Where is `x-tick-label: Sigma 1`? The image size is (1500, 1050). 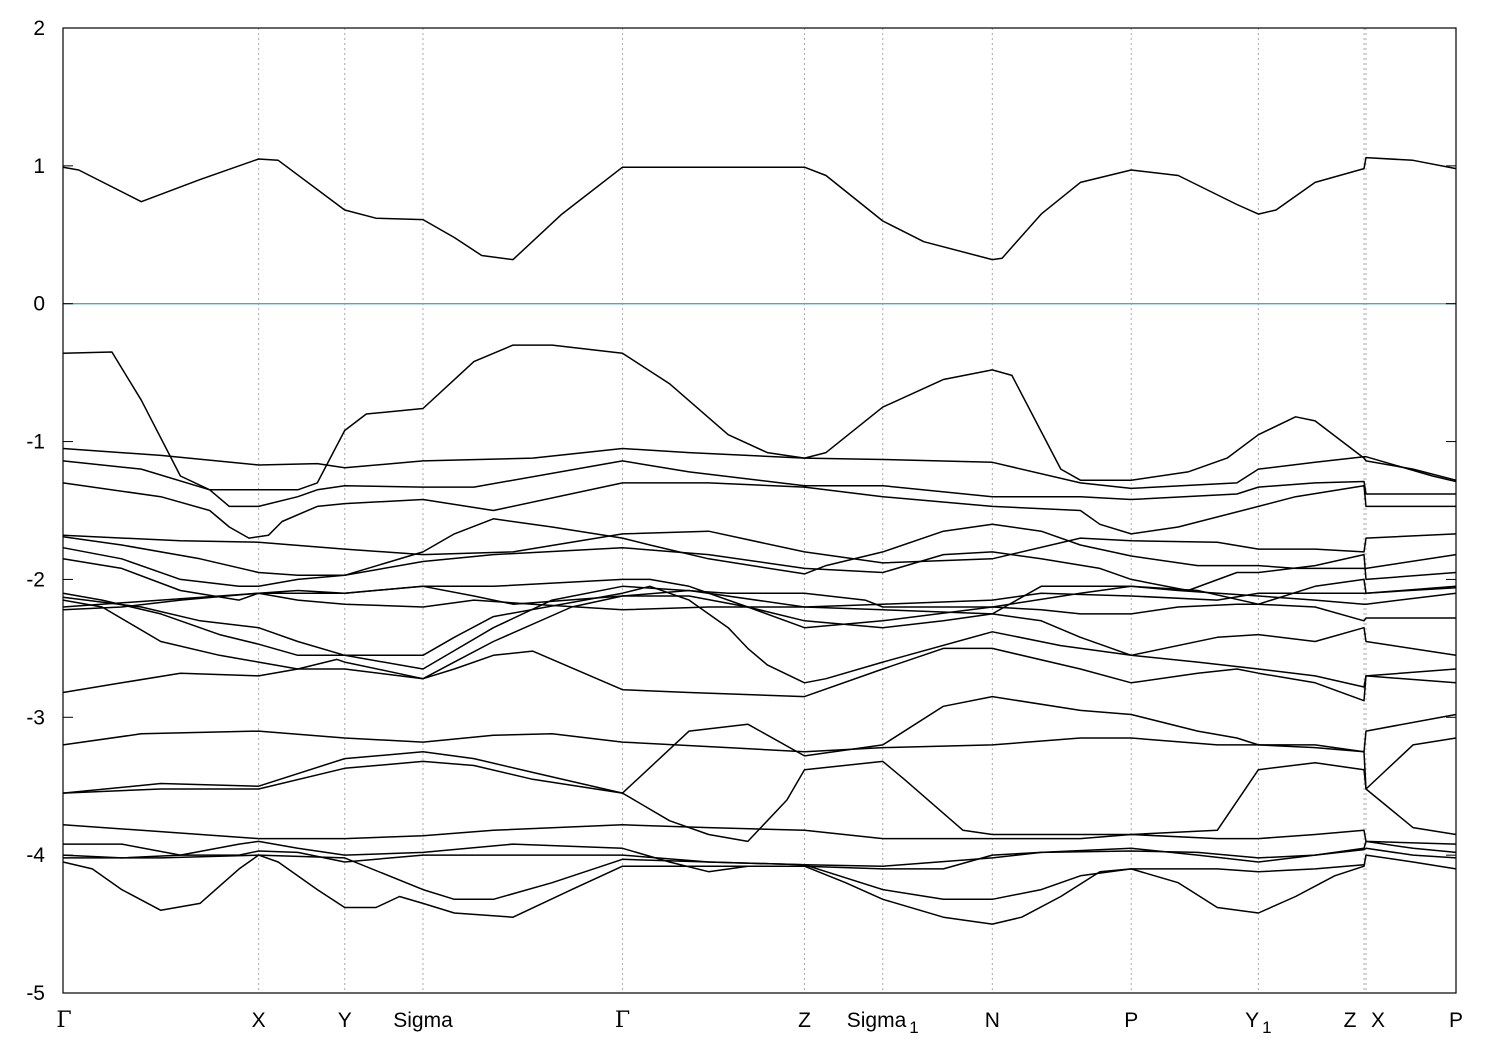
x-tick-label: Sigma 1 is located at coordinates (883, 1023).